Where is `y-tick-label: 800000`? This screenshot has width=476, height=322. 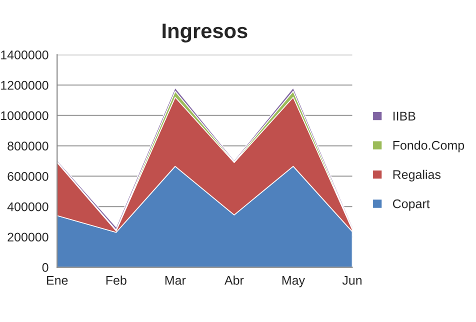
y-tick-label: 800000 is located at coordinates (28, 146).